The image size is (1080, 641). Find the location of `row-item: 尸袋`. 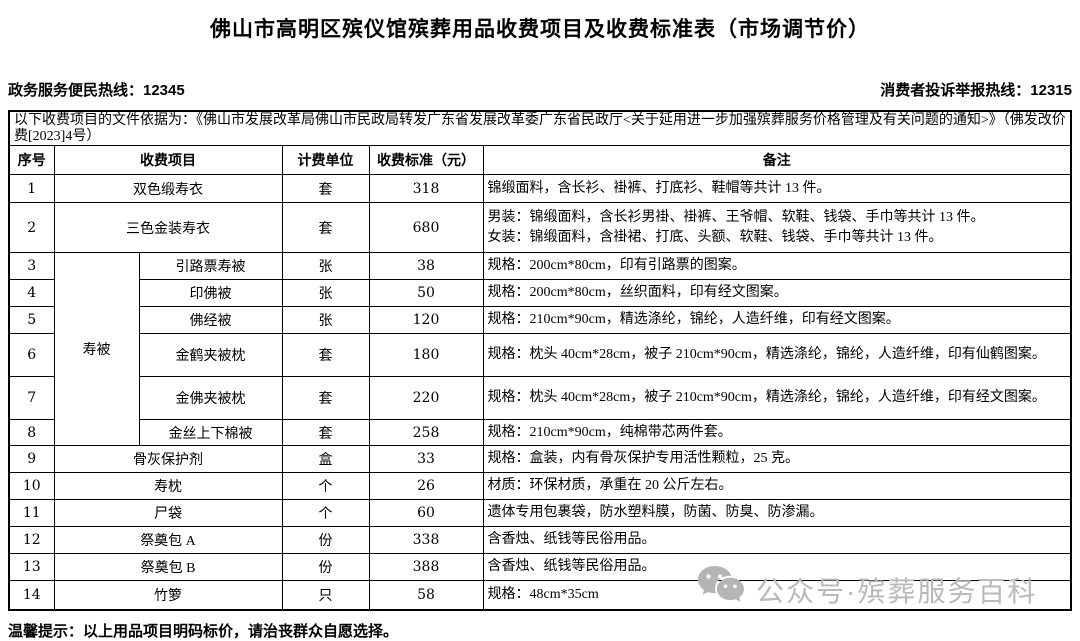

row-item: 尸袋 is located at coordinates (168, 513).